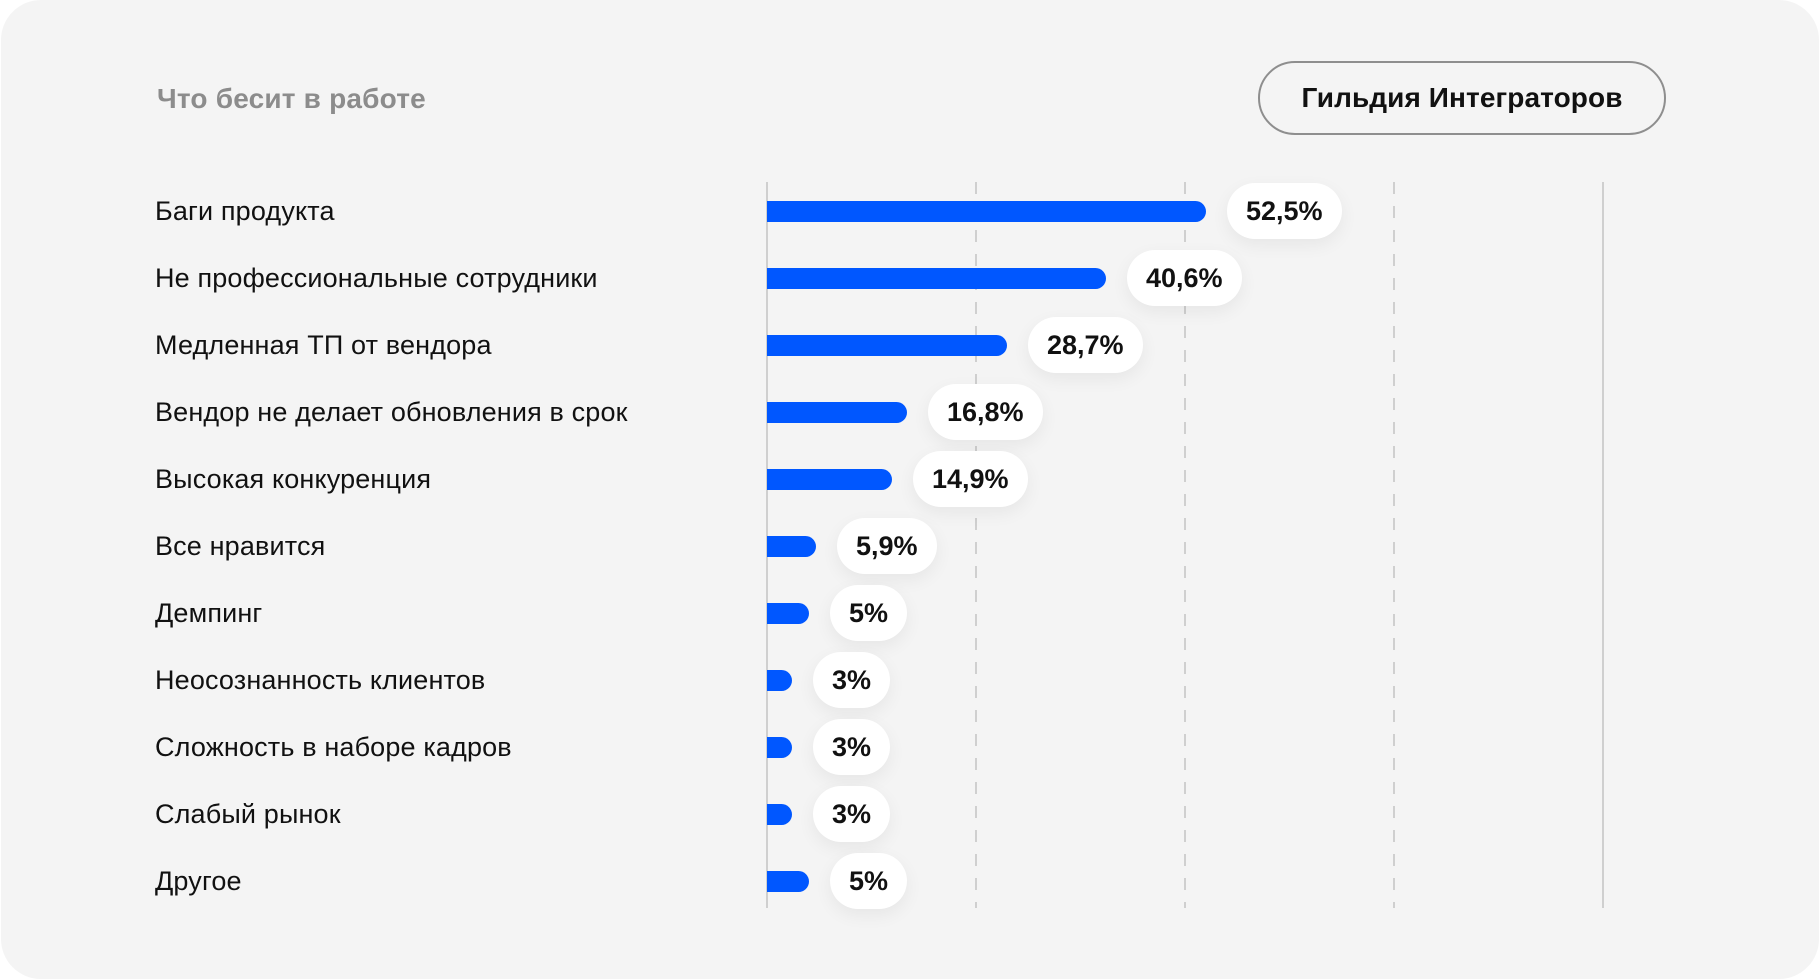  Describe the element at coordinates (1462, 98) in the screenshot. I see `org-filter-button: Гильдия Интеграторов` at that location.